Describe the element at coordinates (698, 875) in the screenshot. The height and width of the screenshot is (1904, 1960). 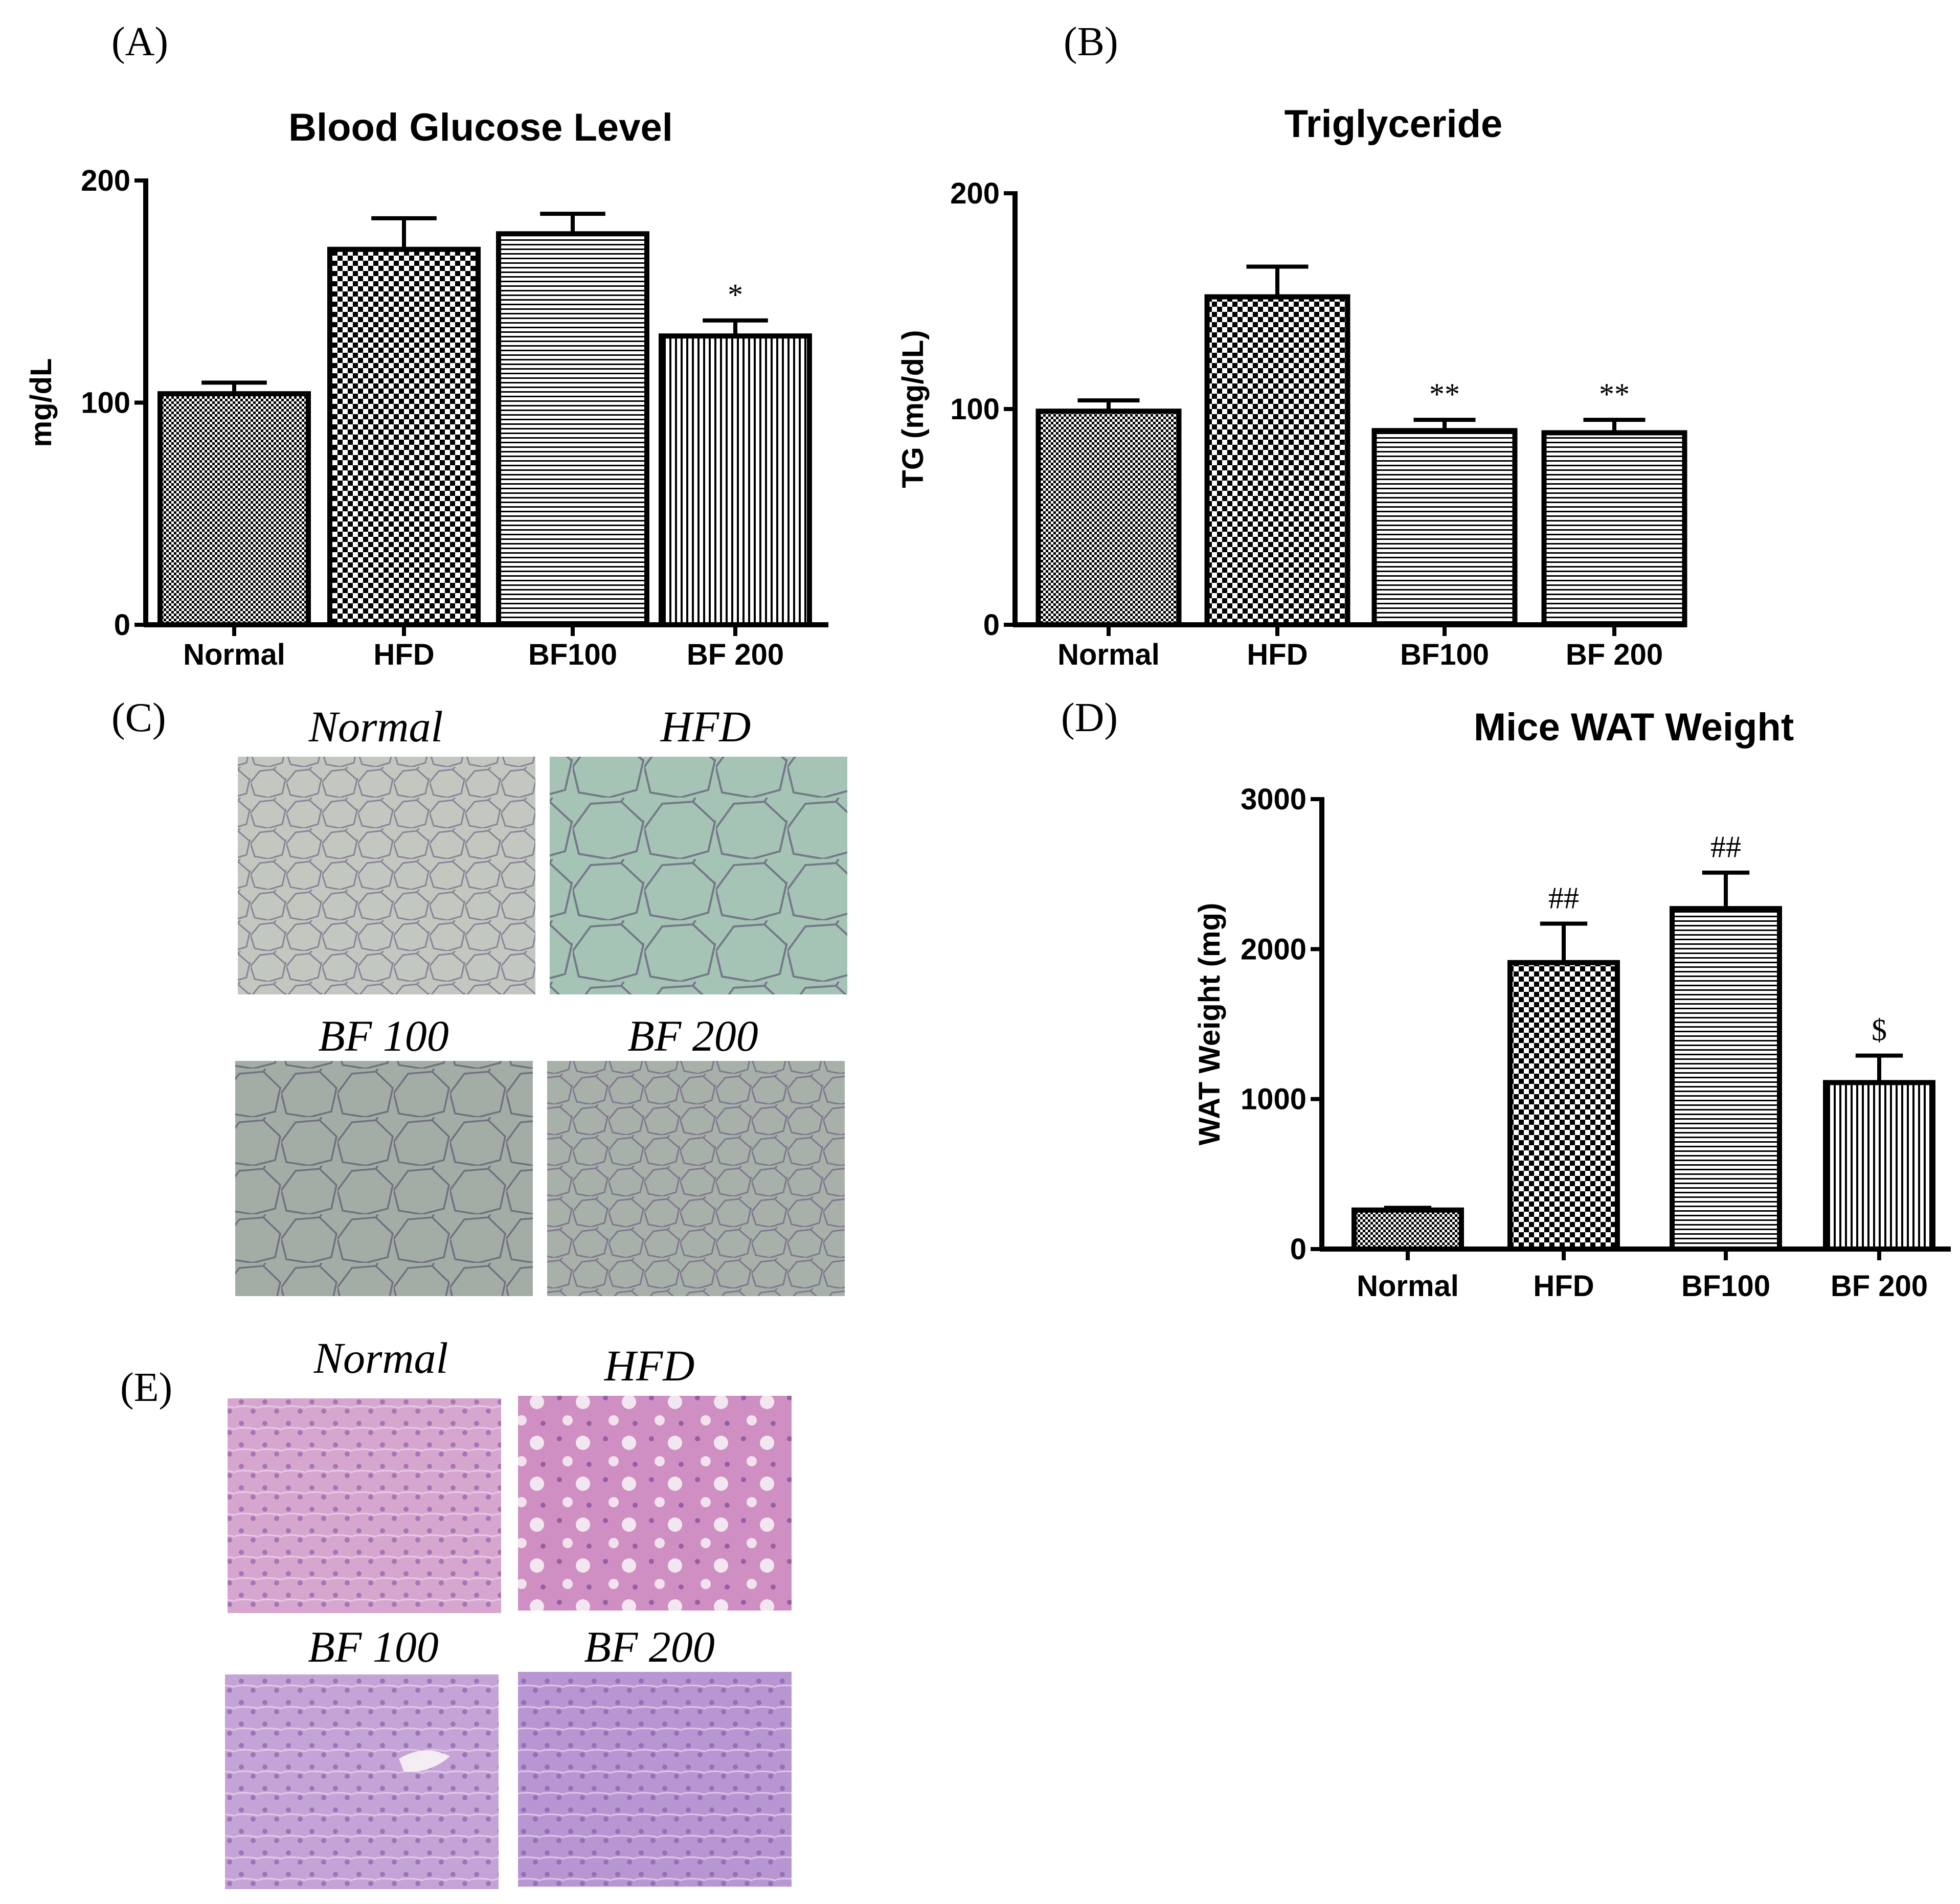
I see `adipose-image-hfd` at that location.